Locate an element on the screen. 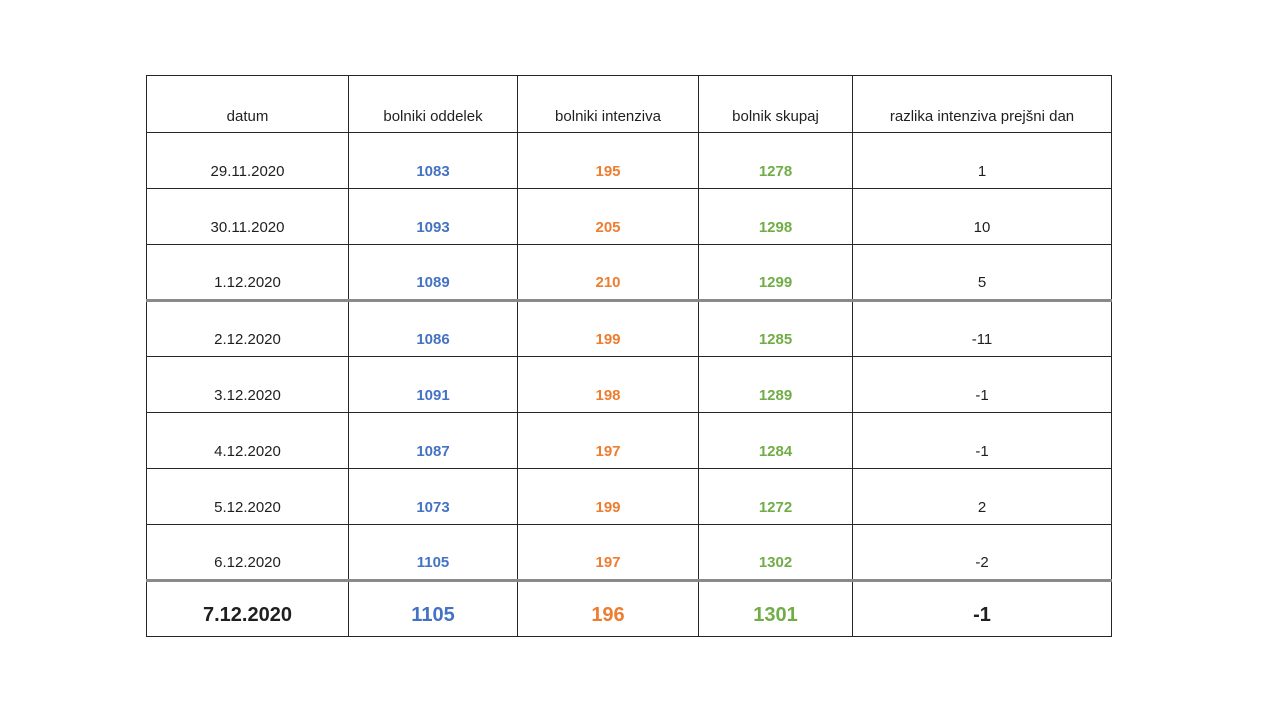 The height and width of the screenshot is (720, 1280). cell-datum: 29.11.2020 is located at coordinates (247, 160).